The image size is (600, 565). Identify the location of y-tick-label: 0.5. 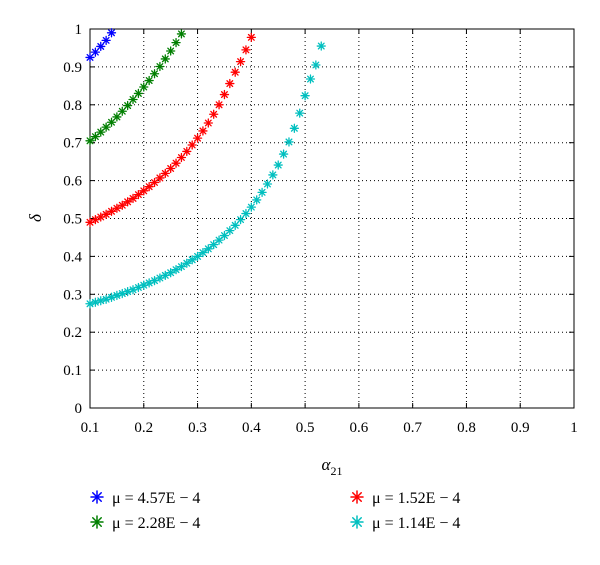
(72, 220).